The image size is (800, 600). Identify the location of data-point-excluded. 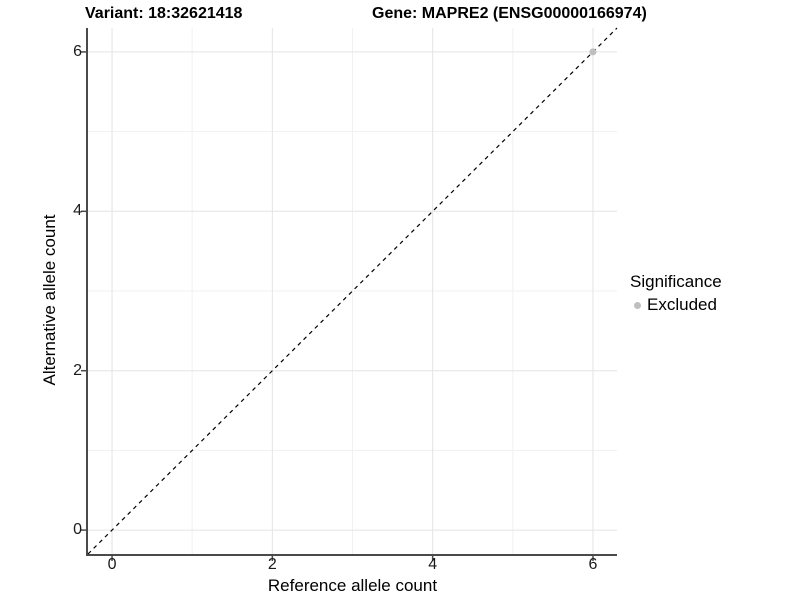
(593, 52).